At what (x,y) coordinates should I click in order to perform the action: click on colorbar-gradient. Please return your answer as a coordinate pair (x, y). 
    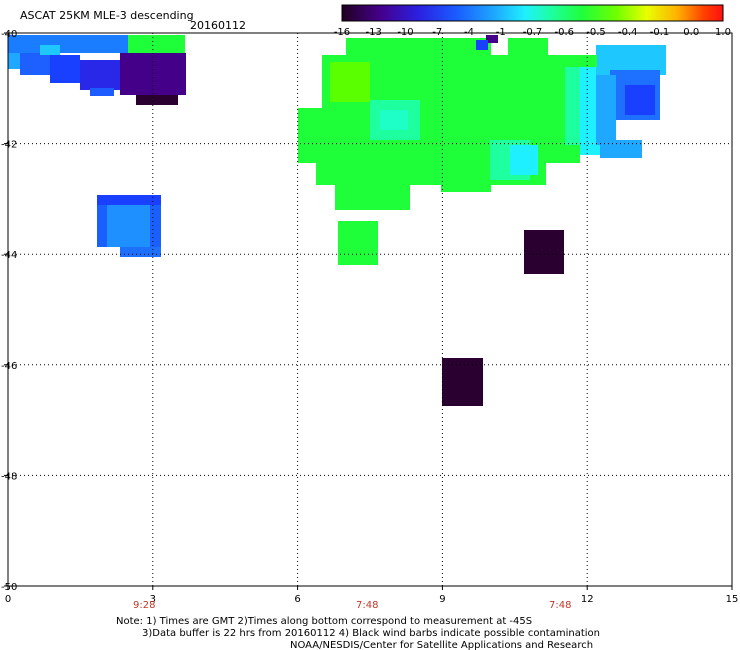
    Looking at the image, I should click on (532, 13).